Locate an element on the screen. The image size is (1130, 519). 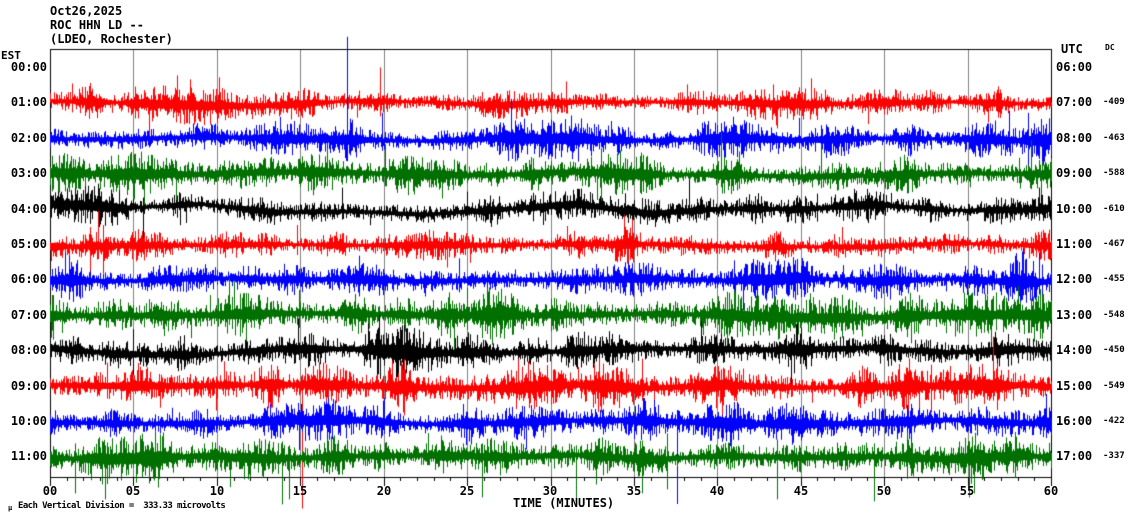
est-axis-header: EST is located at coordinates (11, 55).